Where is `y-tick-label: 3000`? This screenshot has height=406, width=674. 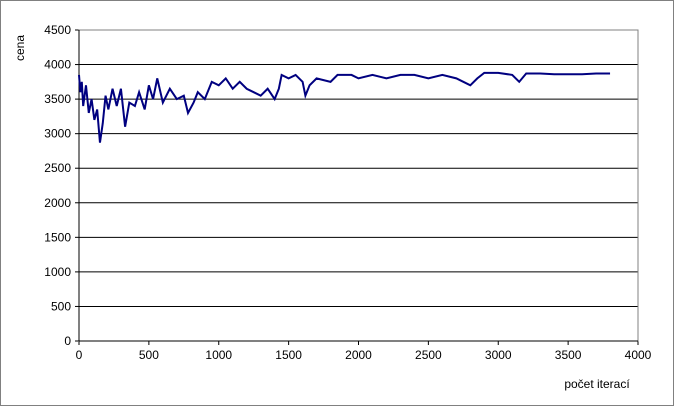
y-tick-label: 3000 is located at coordinates (57, 134).